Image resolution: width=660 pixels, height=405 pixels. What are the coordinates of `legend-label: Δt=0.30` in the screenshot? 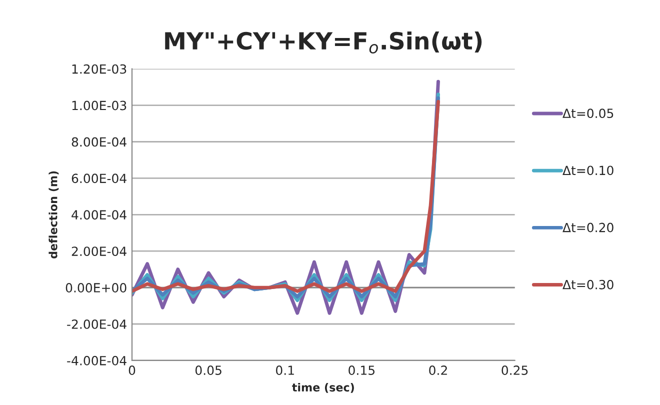 It's located at (588, 285).